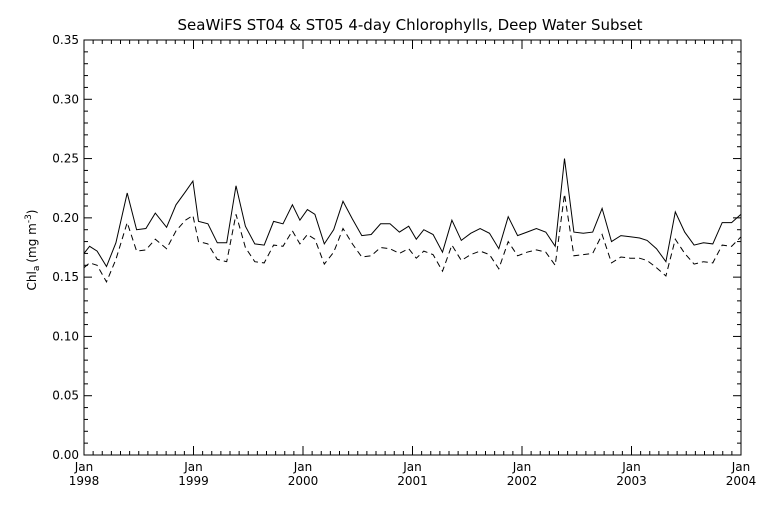  Describe the element at coordinates (303, 481) in the screenshot. I see `x-tick-label-year: 2000` at that location.